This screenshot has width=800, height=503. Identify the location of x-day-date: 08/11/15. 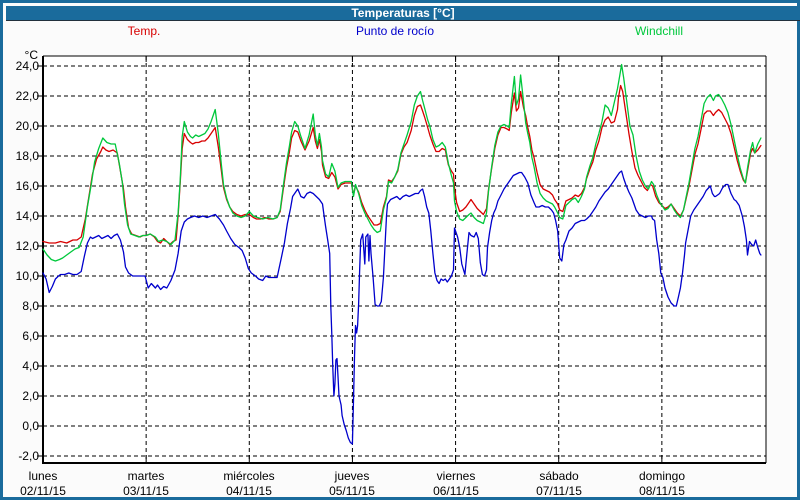
(662, 491).